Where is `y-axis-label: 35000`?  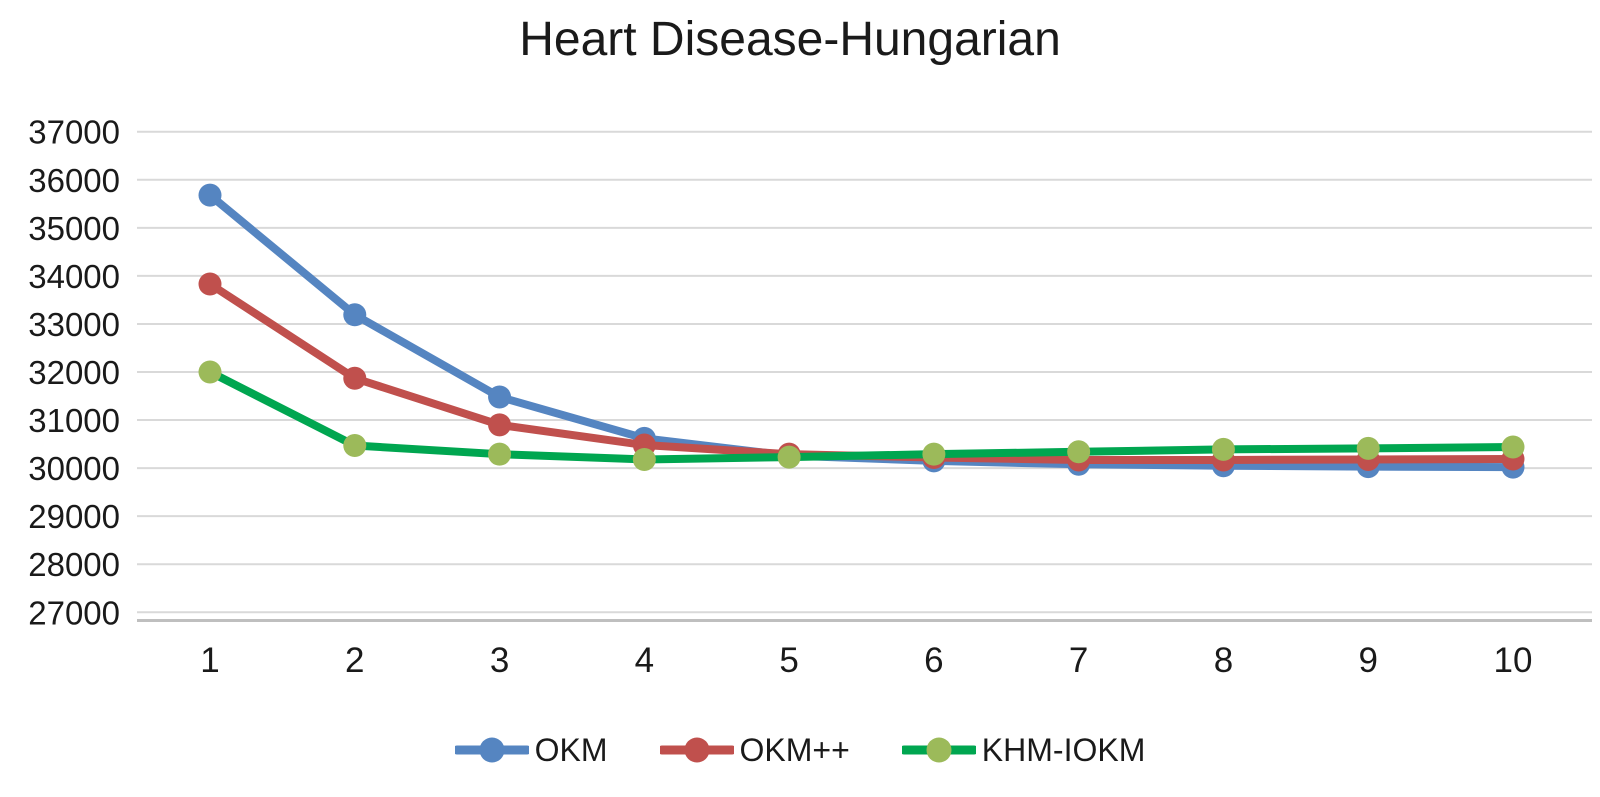
y-axis-label: 35000 is located at coordinates (74, 228).